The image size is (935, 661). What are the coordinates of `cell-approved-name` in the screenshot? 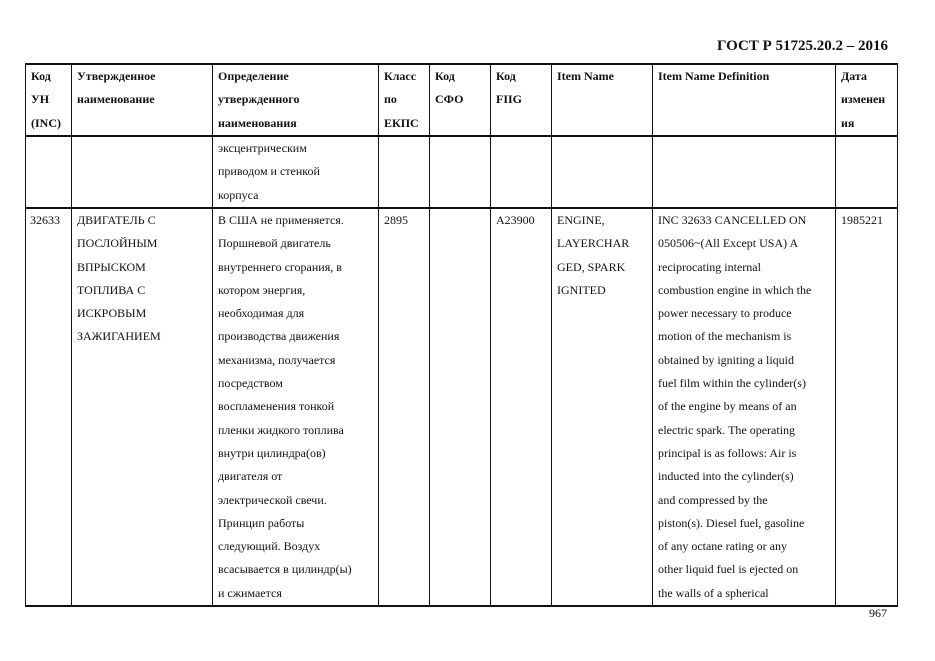 It's located at (142, 172).